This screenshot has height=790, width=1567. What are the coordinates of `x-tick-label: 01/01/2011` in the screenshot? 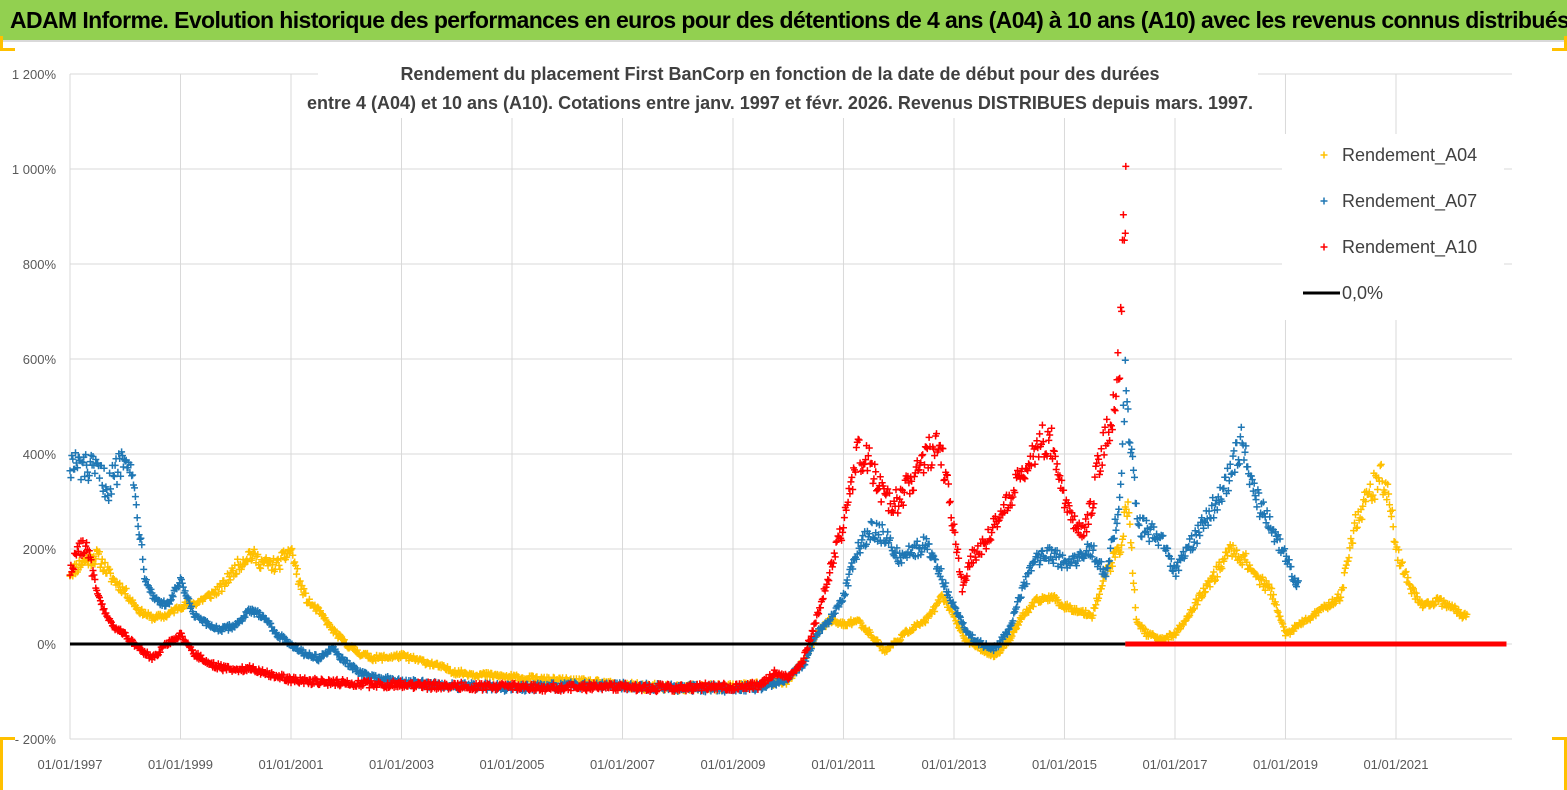 It's located at (843, 764).